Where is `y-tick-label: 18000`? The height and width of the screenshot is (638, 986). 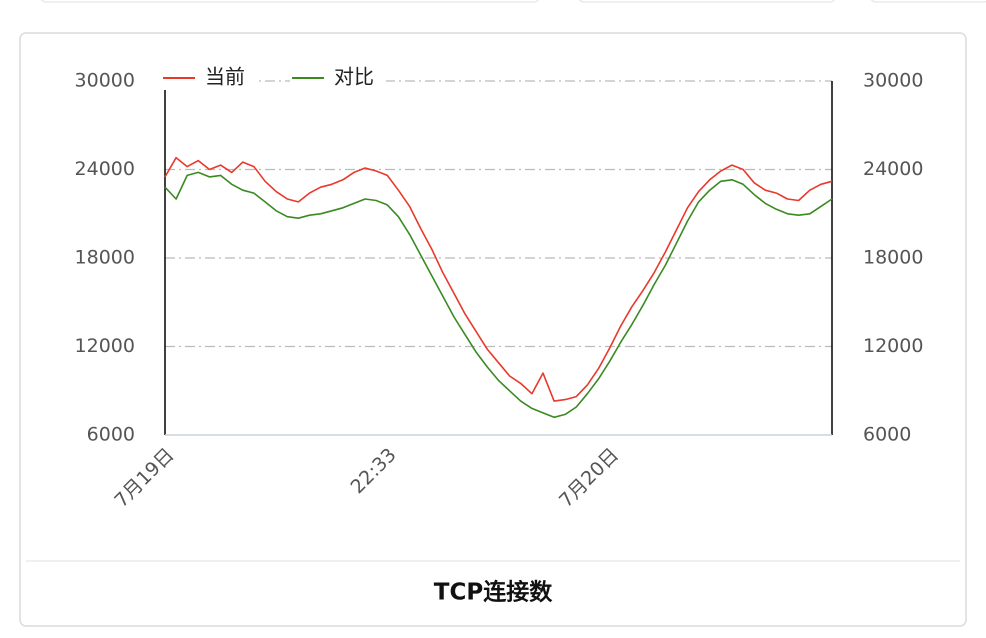
y-tick-label: 18000 is located at coordinates (105, 258).